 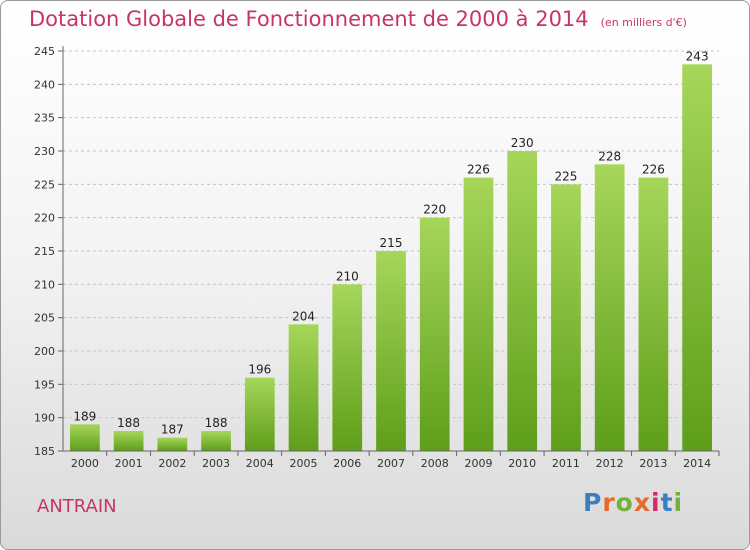 I want to click on x-tick-label: 2007, so click(x=391, y=463).